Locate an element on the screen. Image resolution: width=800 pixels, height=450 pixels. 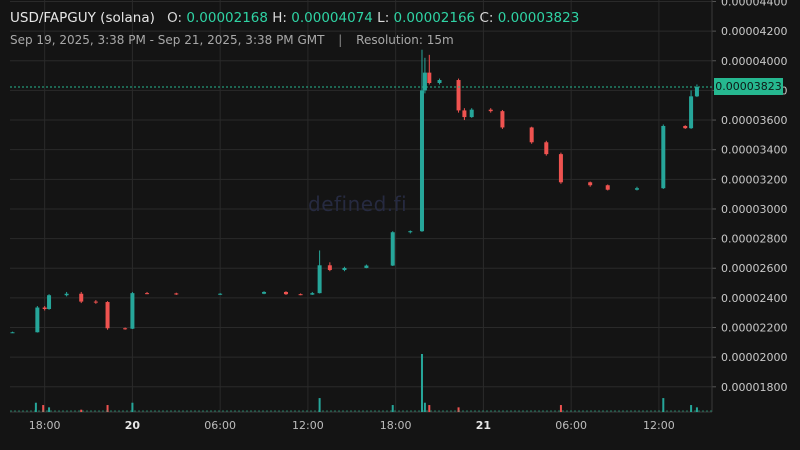
y-tick-label: 0.00002600 is located at coordinates (754, 268).